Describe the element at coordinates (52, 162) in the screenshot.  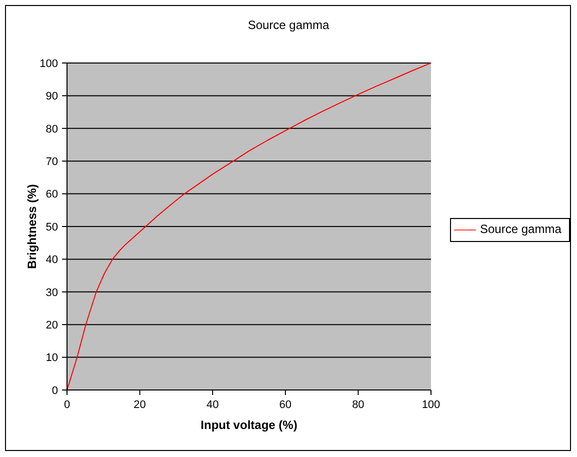
I see `y-tick-label: 70` at that location.